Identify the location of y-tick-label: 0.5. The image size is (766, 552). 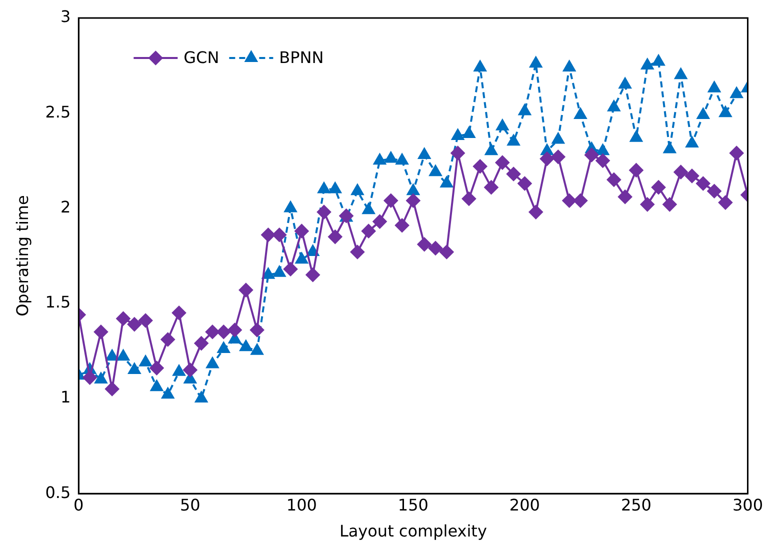
(58, 492).